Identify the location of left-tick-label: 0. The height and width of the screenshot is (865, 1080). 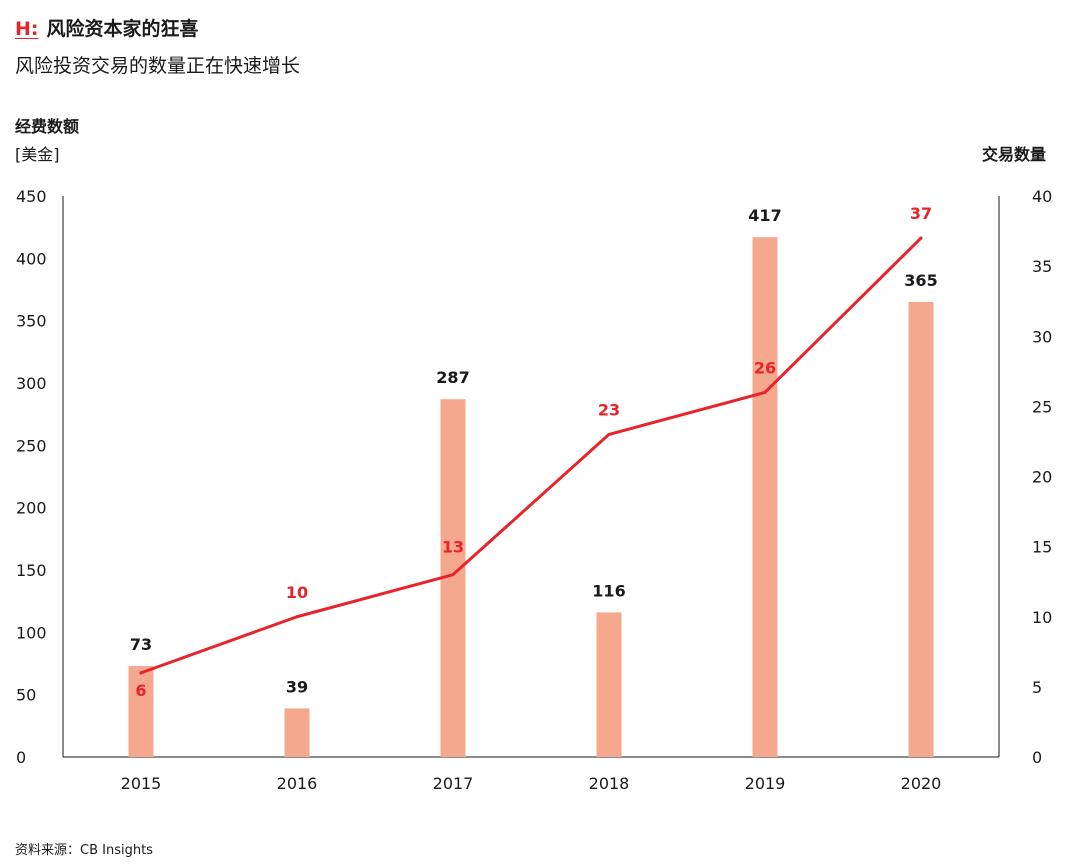
(21, 757).